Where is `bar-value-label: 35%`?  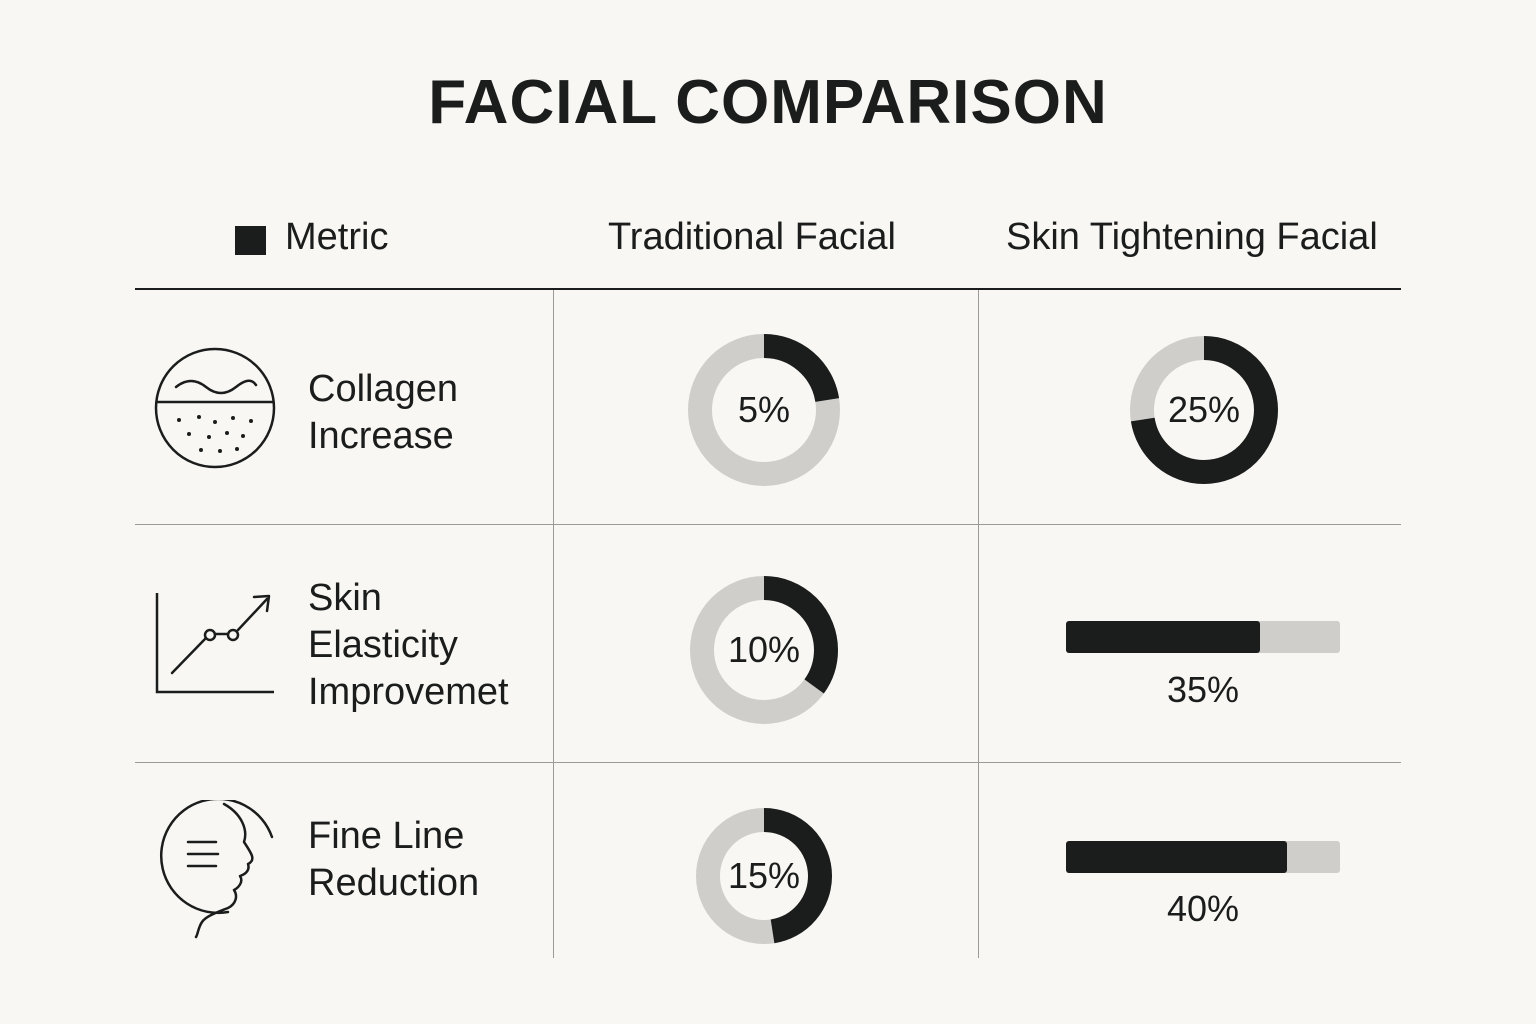 bar-value-label: 35% is located at coordinates (1203, 689).